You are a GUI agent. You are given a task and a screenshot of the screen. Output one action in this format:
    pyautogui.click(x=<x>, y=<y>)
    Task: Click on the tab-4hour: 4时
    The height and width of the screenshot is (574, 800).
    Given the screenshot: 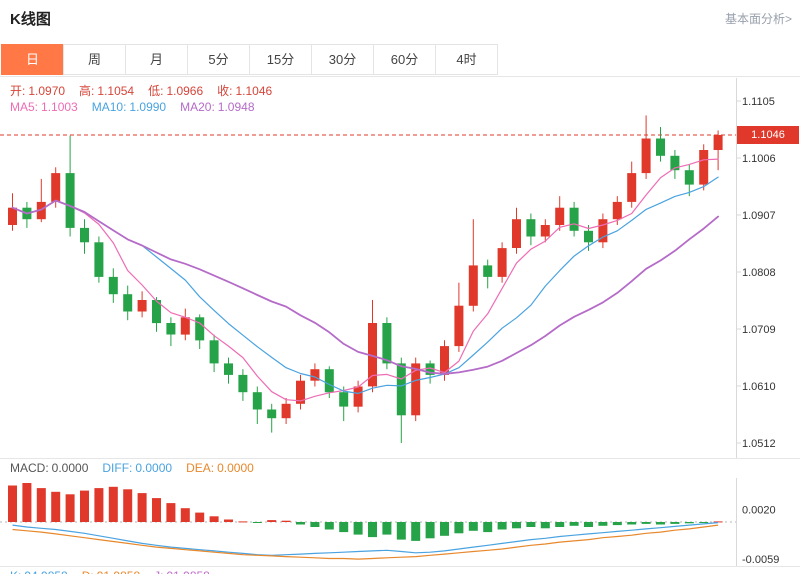 What is the action you would take?
    pyautogui.click(x=466, y=59)
    